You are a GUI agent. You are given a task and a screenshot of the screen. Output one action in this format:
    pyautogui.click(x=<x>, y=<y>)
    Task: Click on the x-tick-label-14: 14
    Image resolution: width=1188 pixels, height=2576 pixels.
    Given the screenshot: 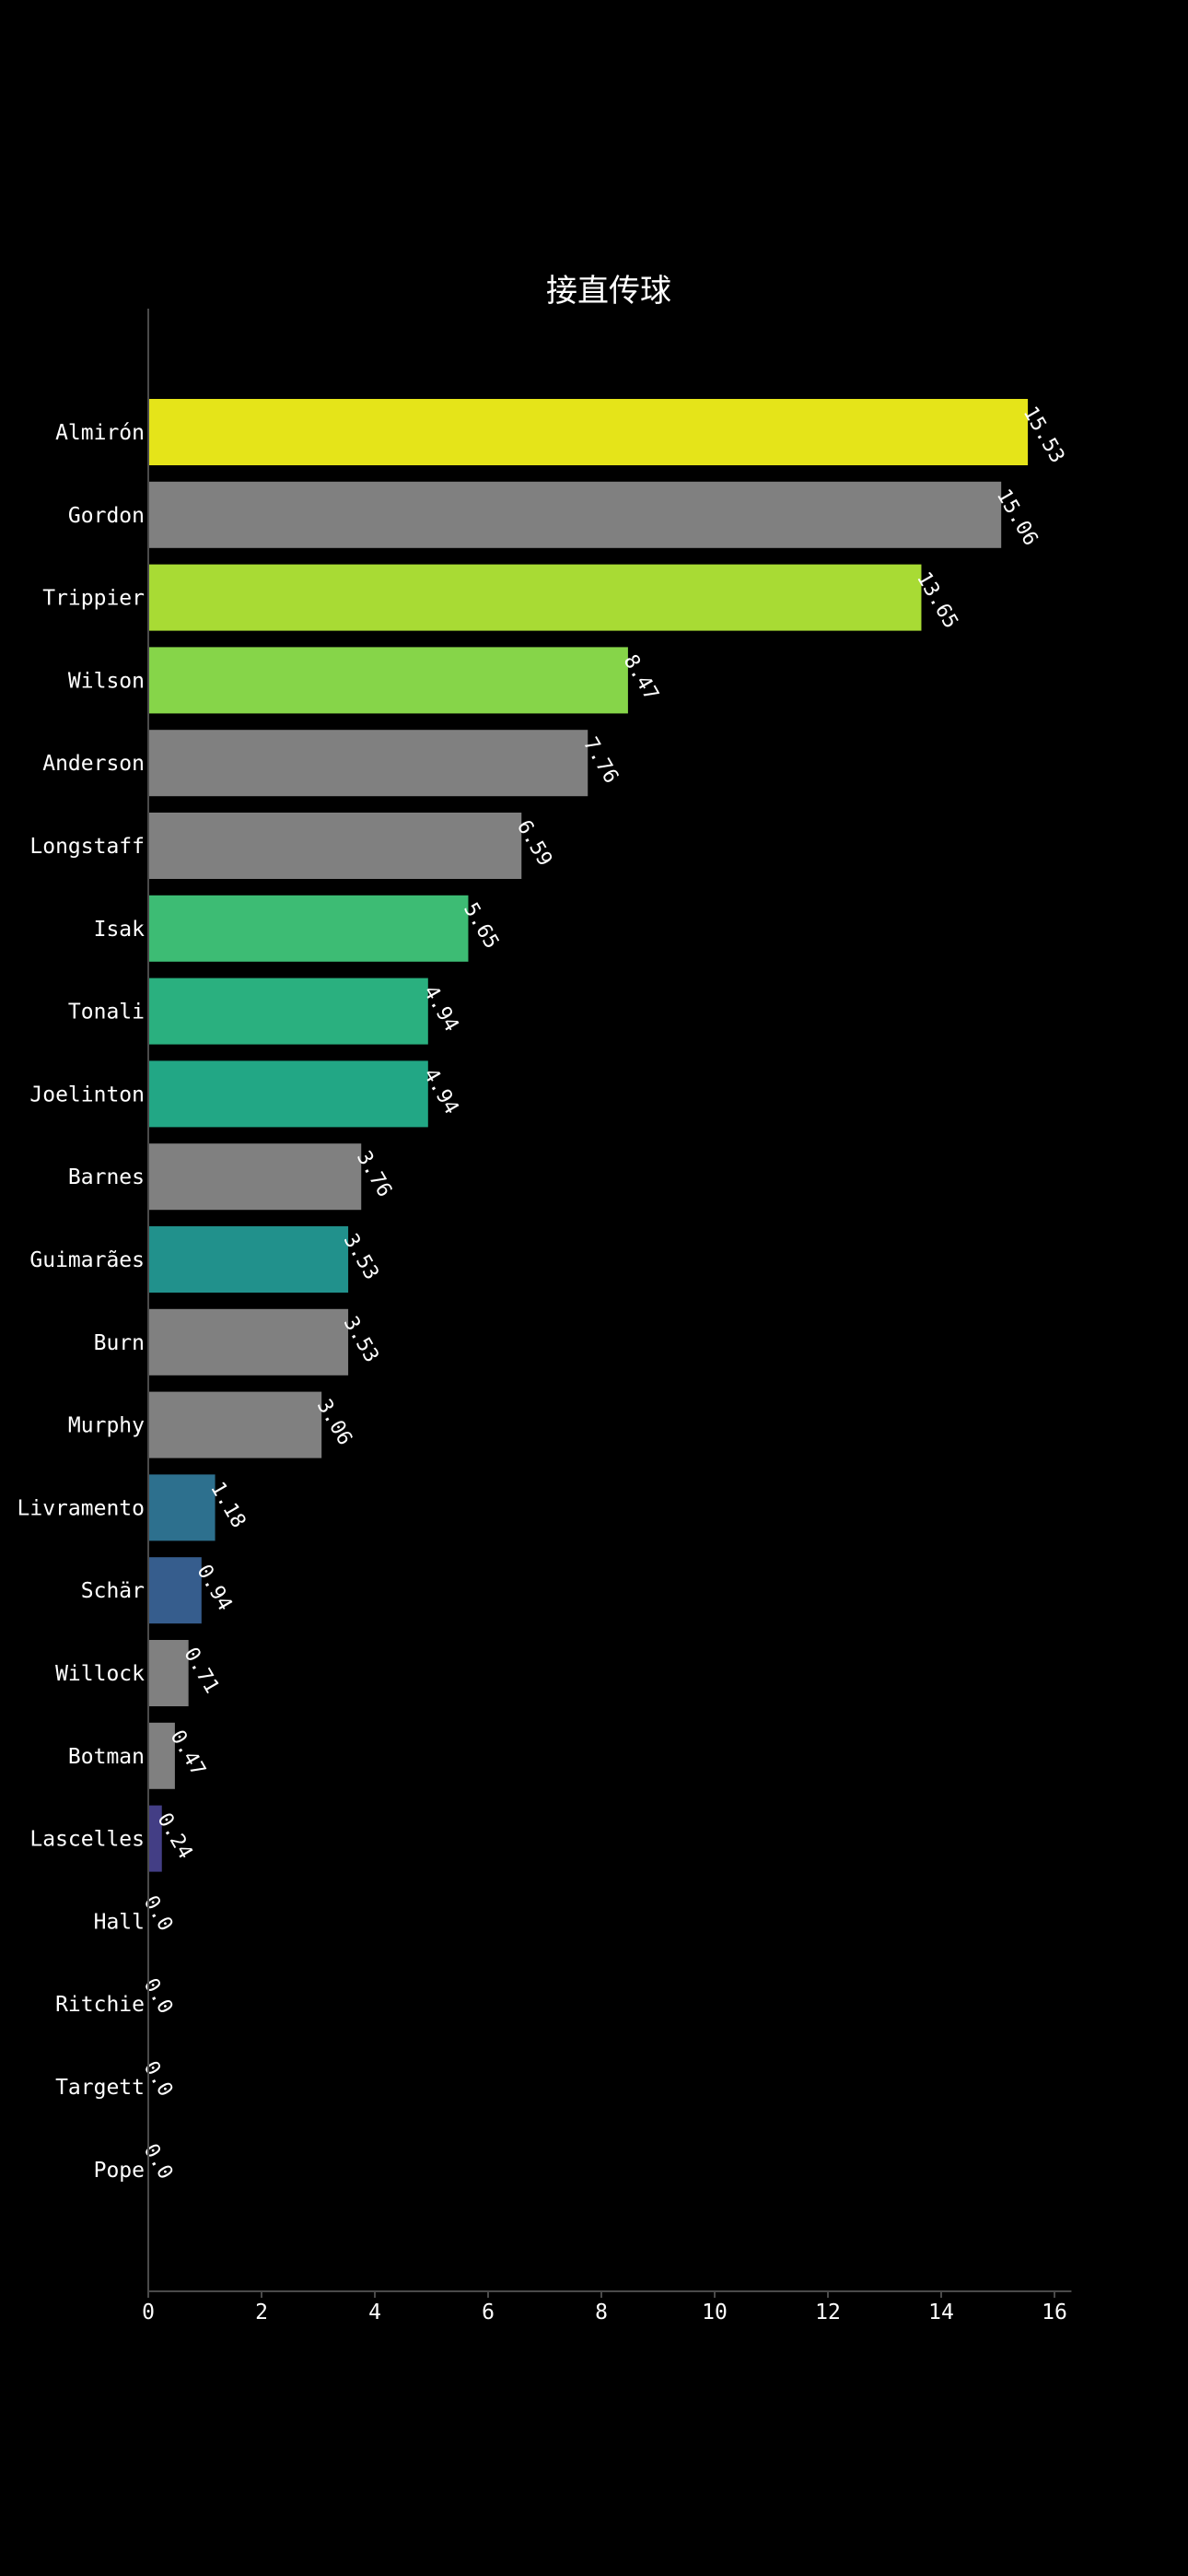 What is the action you would take?
    pyautogui.click(x=941, y=2312)
    